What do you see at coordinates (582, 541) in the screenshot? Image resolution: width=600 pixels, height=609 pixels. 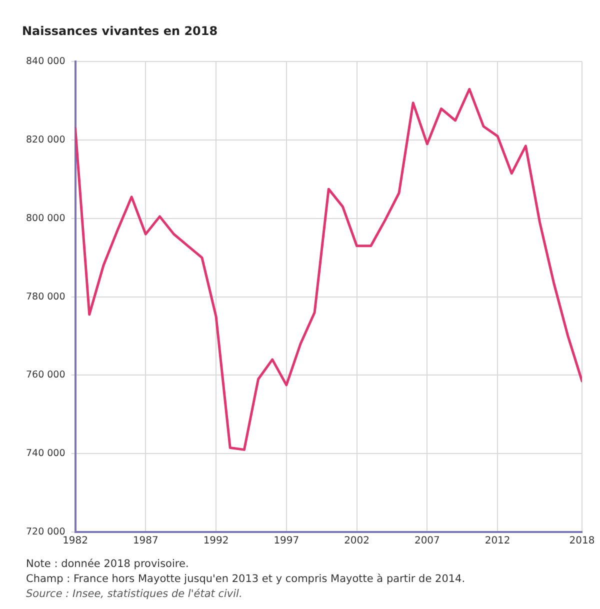 I see `x-tick-label: 2018` at bounding box center [582, 541].